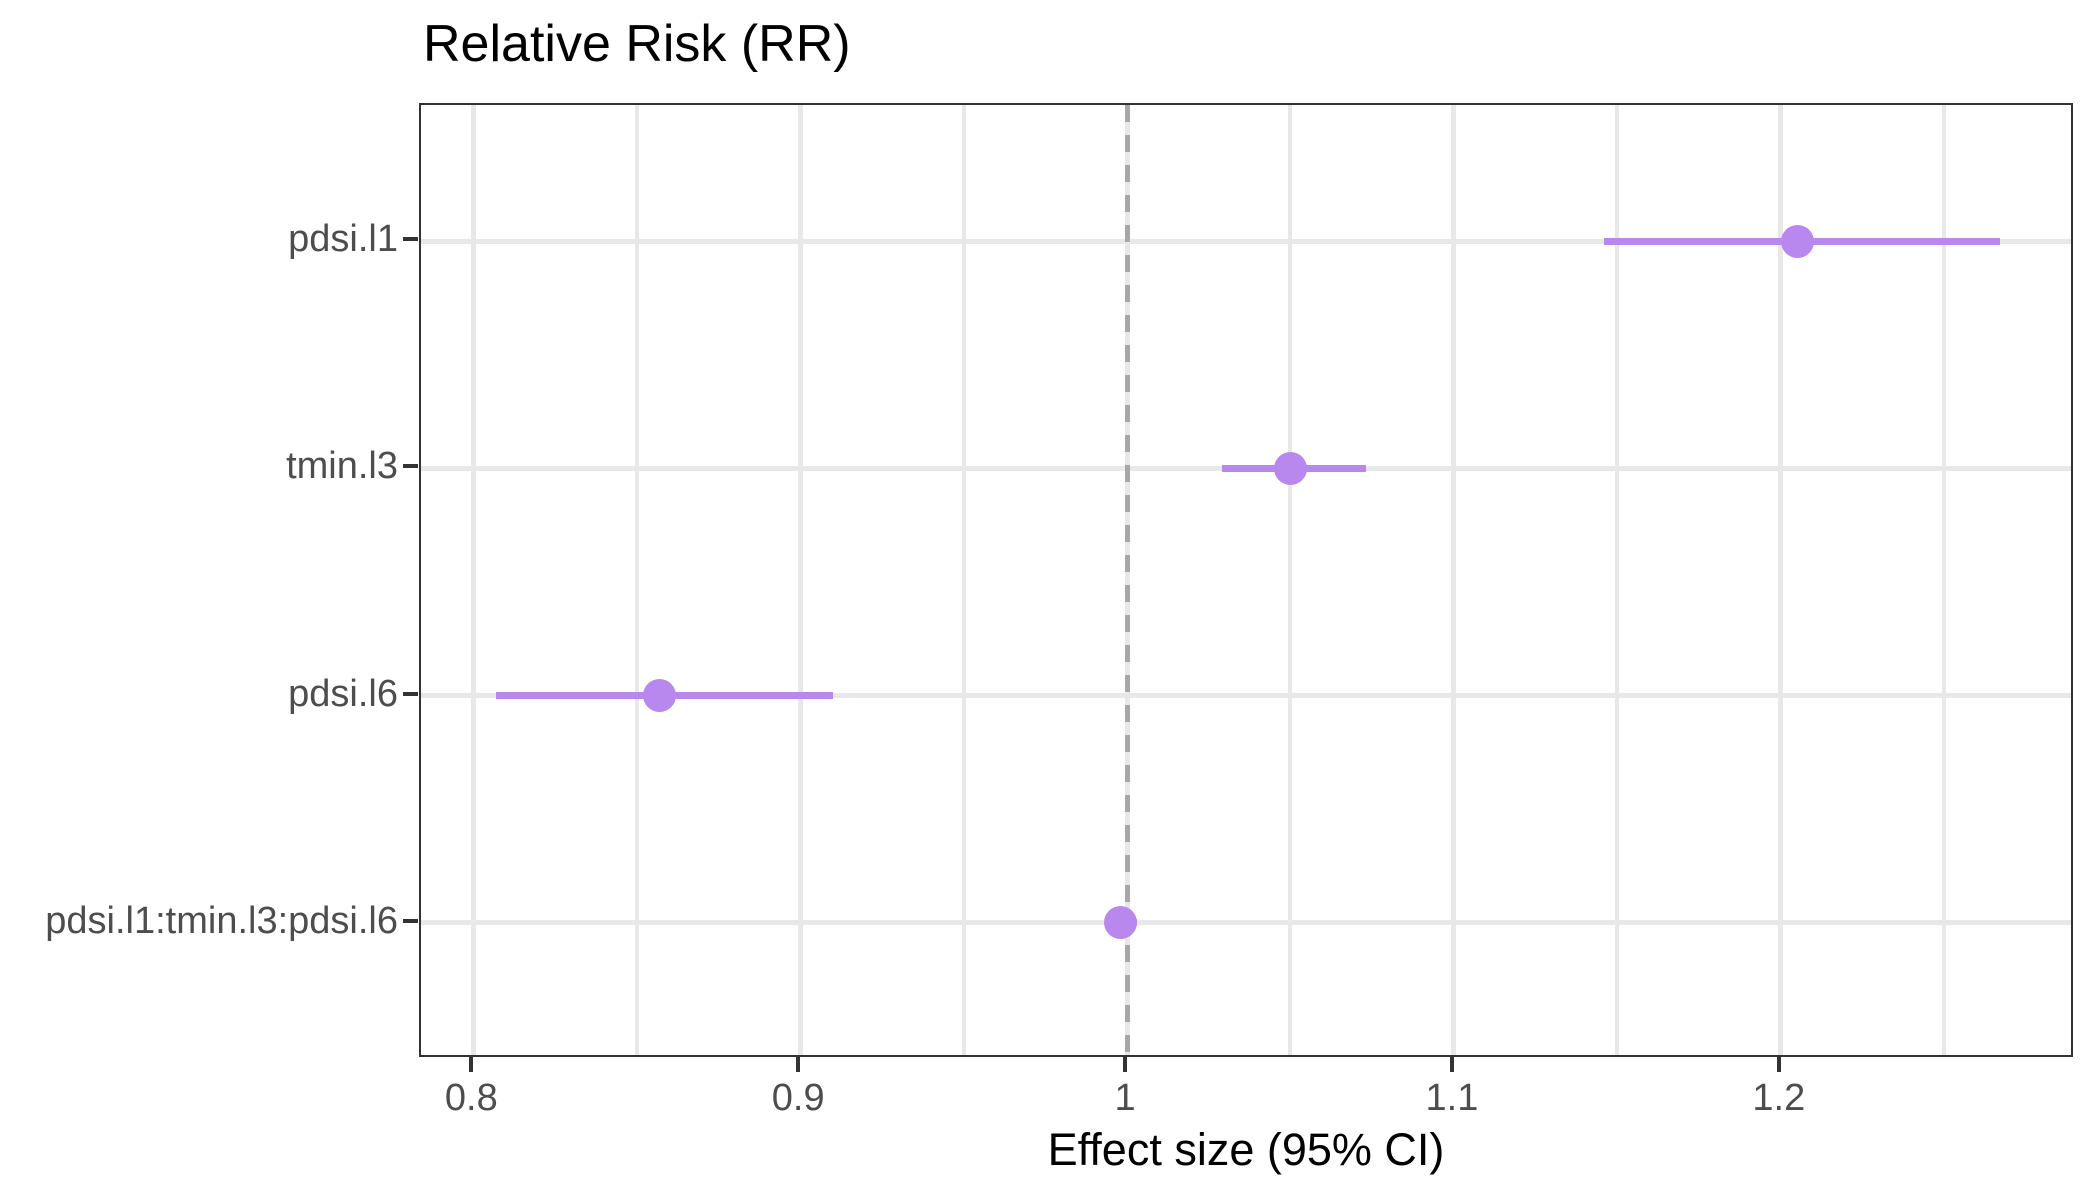 This screenshot has height=1200, width=2100. I want to click on major-gridline-x-1.1, so click(1454, 580).